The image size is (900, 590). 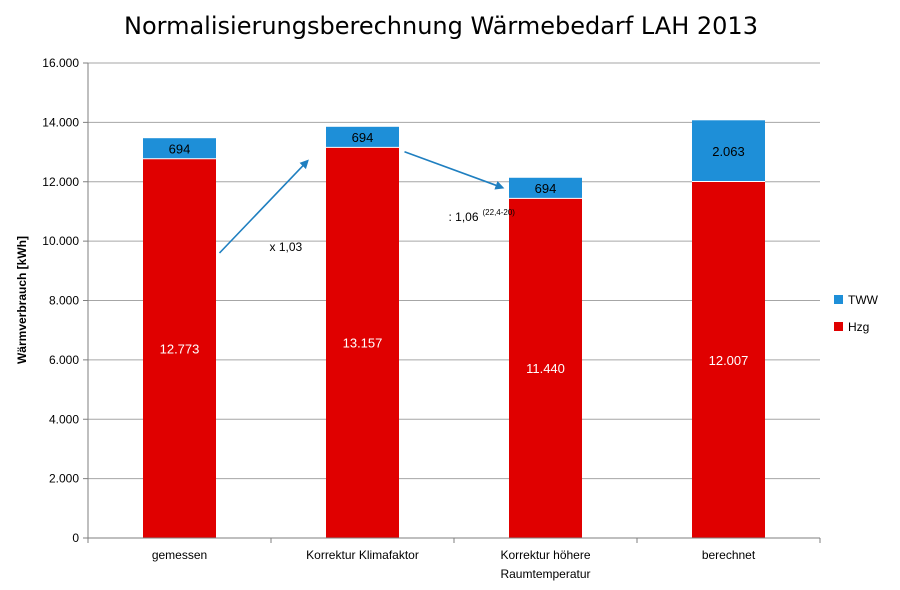 What do you see at coordinates (729, 555) in the screenshot?
I see `x-tick-label: berechnet` at bounding box center [729, 555].